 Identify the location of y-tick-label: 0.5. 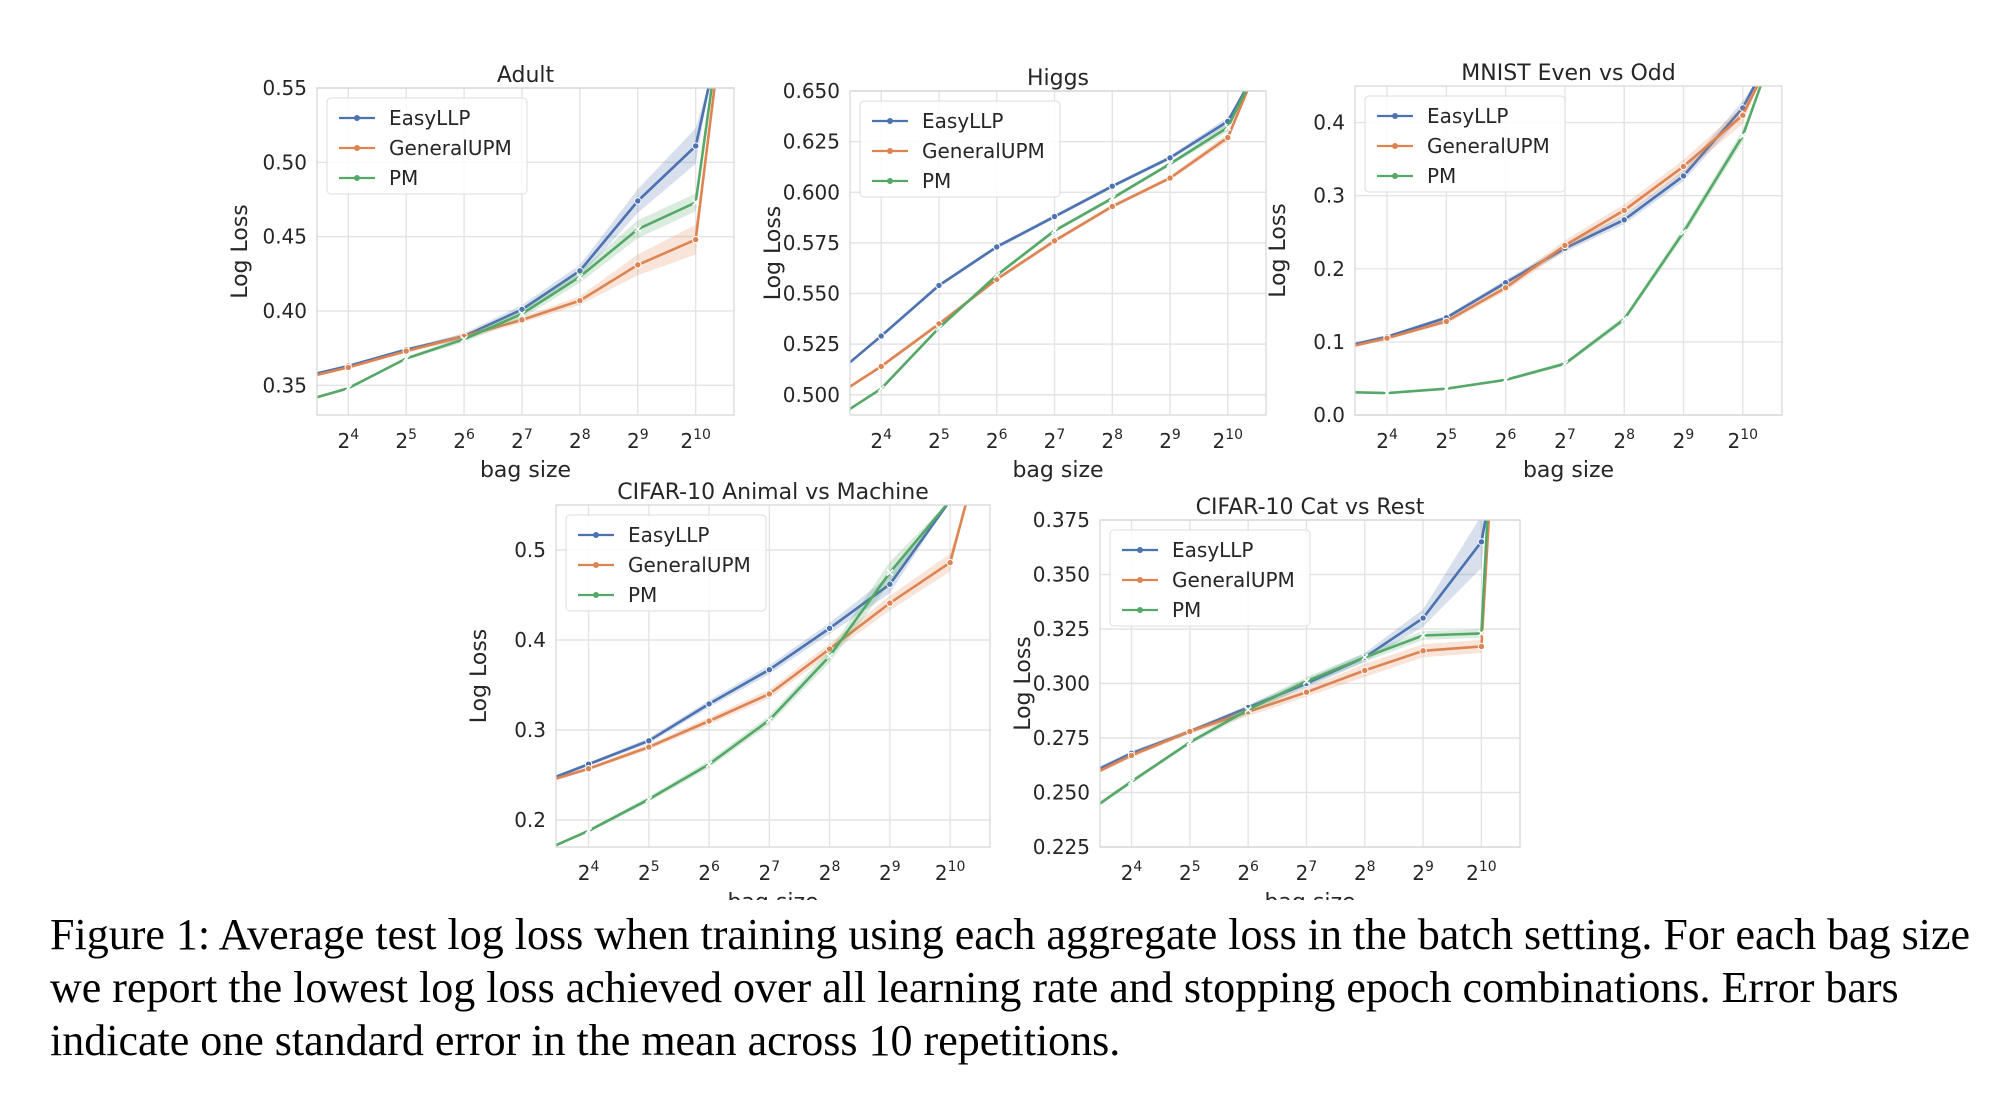
(530, 550).